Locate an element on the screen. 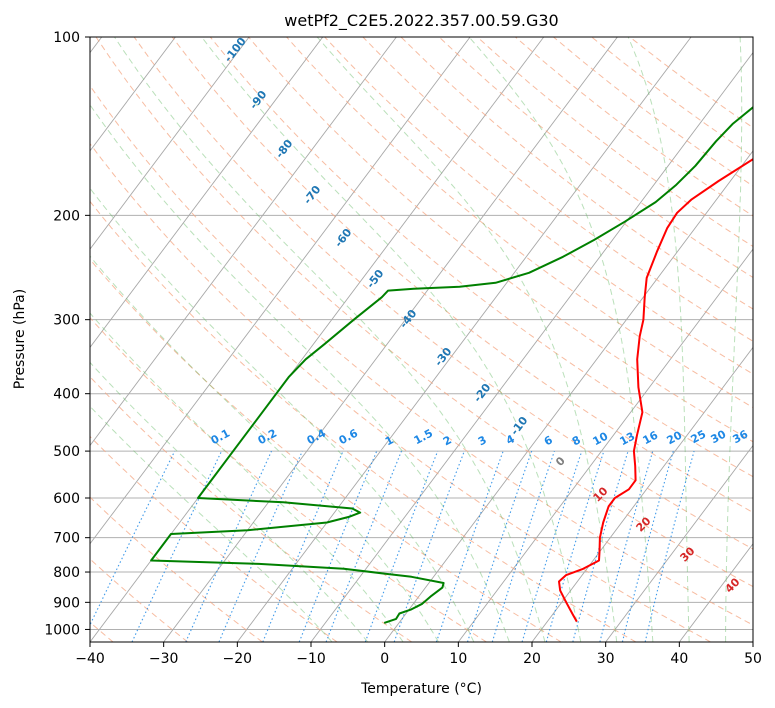 This screenshot has width=775, height=708. y-axis-title: Pressure (hPa) is located at coordinates (20, 339).